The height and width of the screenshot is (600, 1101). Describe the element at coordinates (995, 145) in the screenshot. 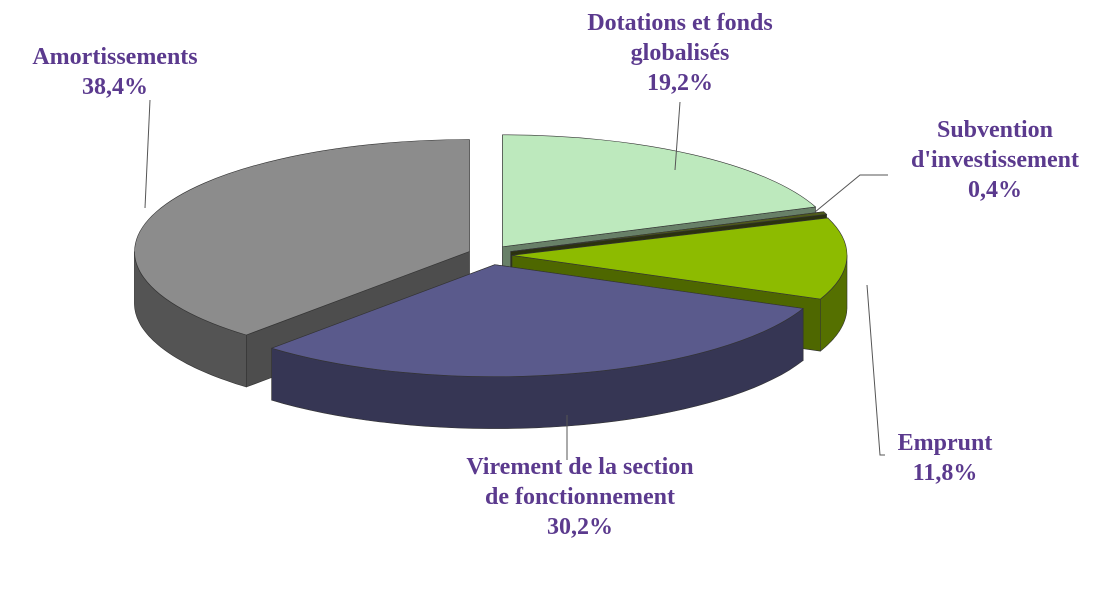

I see `category-name: Subvention d'investissement` at that location.